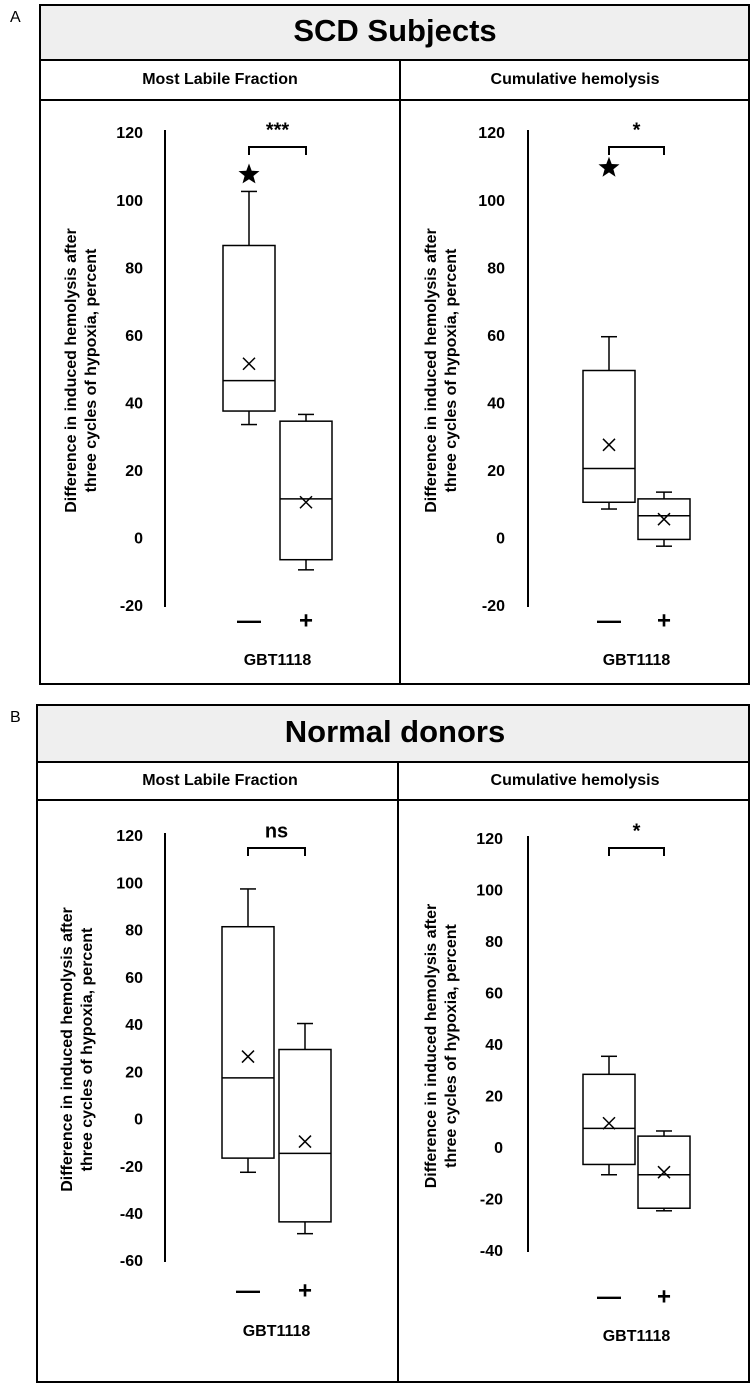 The width and height of the screenshot is (751, 1383). What do you see at coordinates (394, 30) in the screenshot?
I see `panel-title: SCD Subjects` at bounding box center [394, 30].